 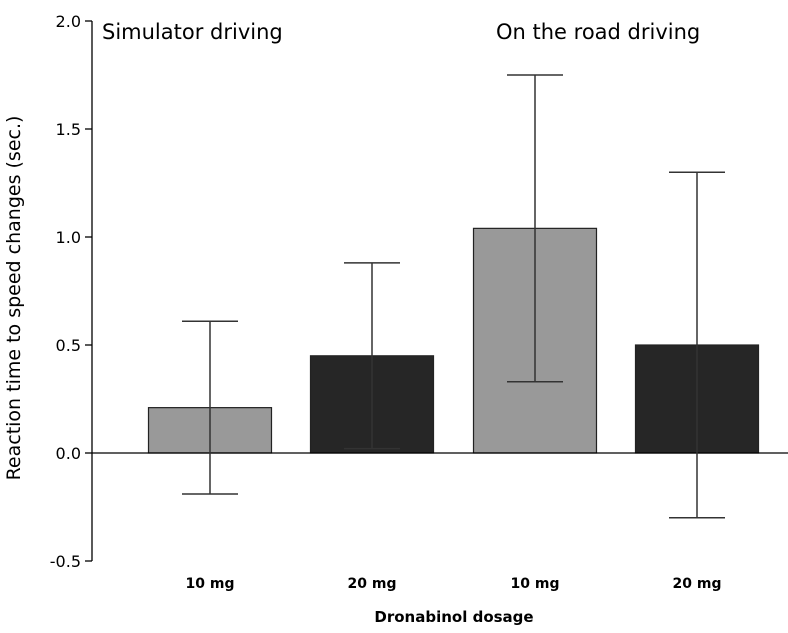 What do you see at coordinates (210, 584) in the screenshot?
I see `x-tick-label-0: 10 mg` at bounding box center [210, 584].